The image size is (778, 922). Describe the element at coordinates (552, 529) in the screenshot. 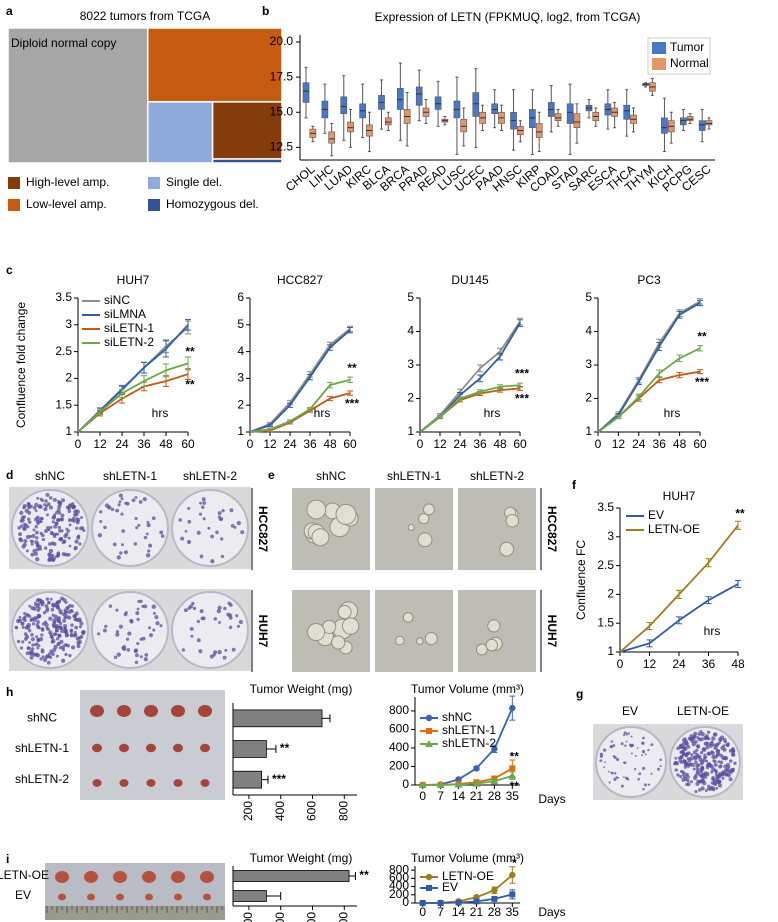

I see `row-label: HCC827` at that location.